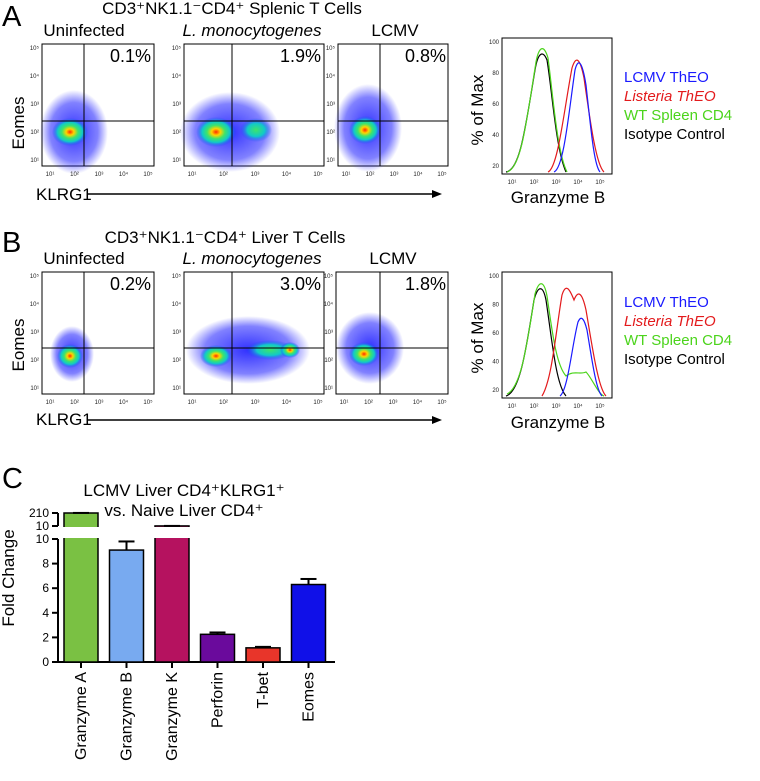 Image resolution: width=760 pixels, height=781 pixels. What do you see at coordinates (393, 258) in the screenshot?
I see `panel-b-sample-lcmv: LCMV` at bounding box center [393, 258].